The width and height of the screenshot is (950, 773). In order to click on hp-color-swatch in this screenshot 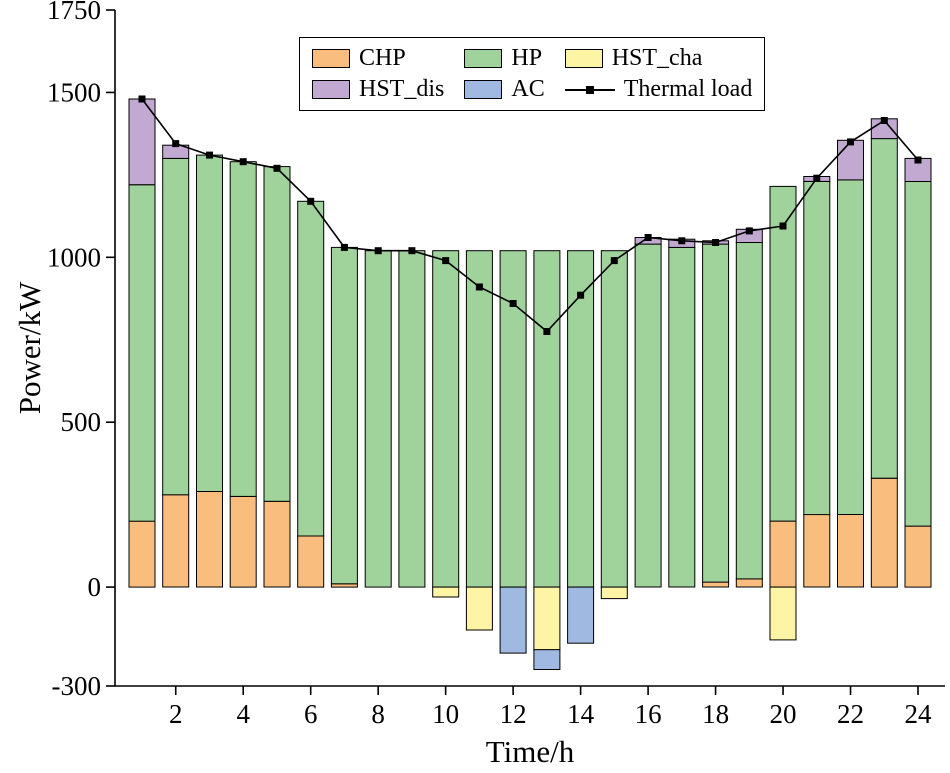, I will do `click(483, 58)`.